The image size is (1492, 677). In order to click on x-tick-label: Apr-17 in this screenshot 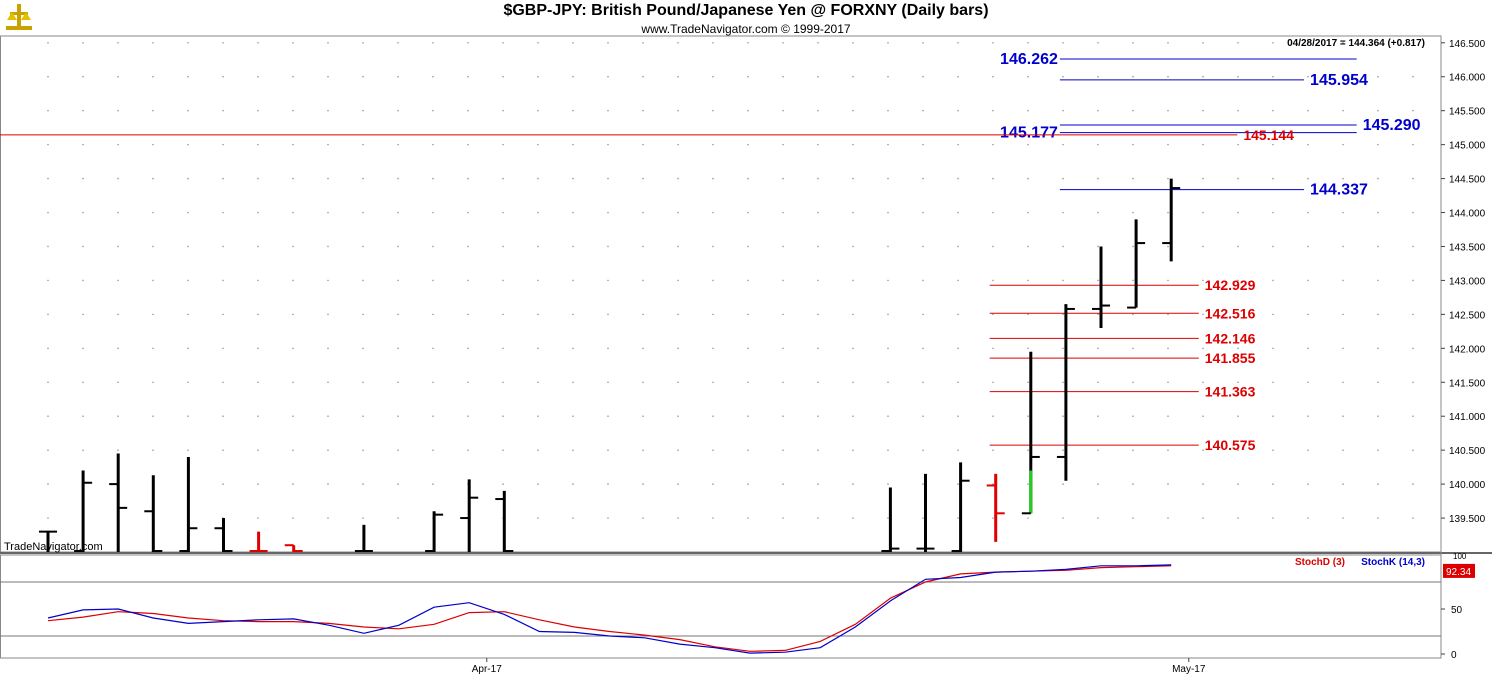, I will do `click(487, 669)`.